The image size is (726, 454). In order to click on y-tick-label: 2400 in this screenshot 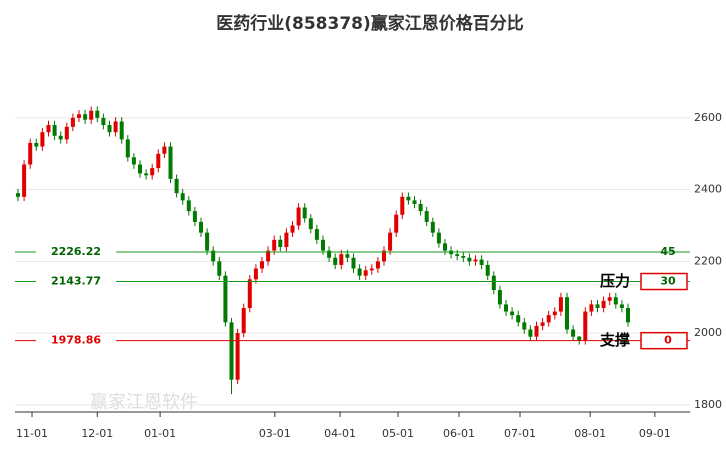, I will do `click(708, 189)`.